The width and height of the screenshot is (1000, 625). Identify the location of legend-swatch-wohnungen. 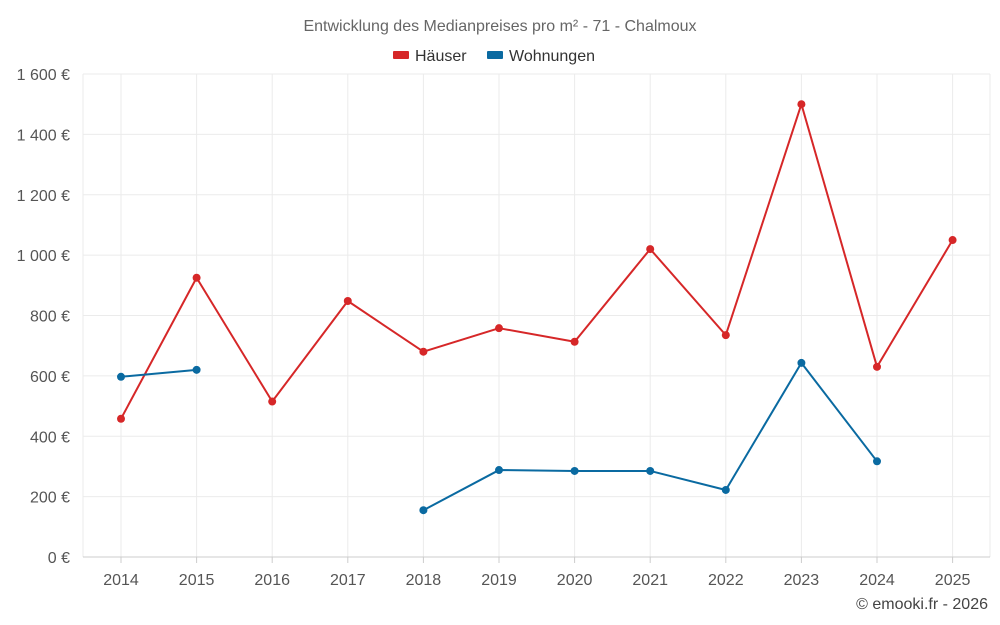
(495, 55).